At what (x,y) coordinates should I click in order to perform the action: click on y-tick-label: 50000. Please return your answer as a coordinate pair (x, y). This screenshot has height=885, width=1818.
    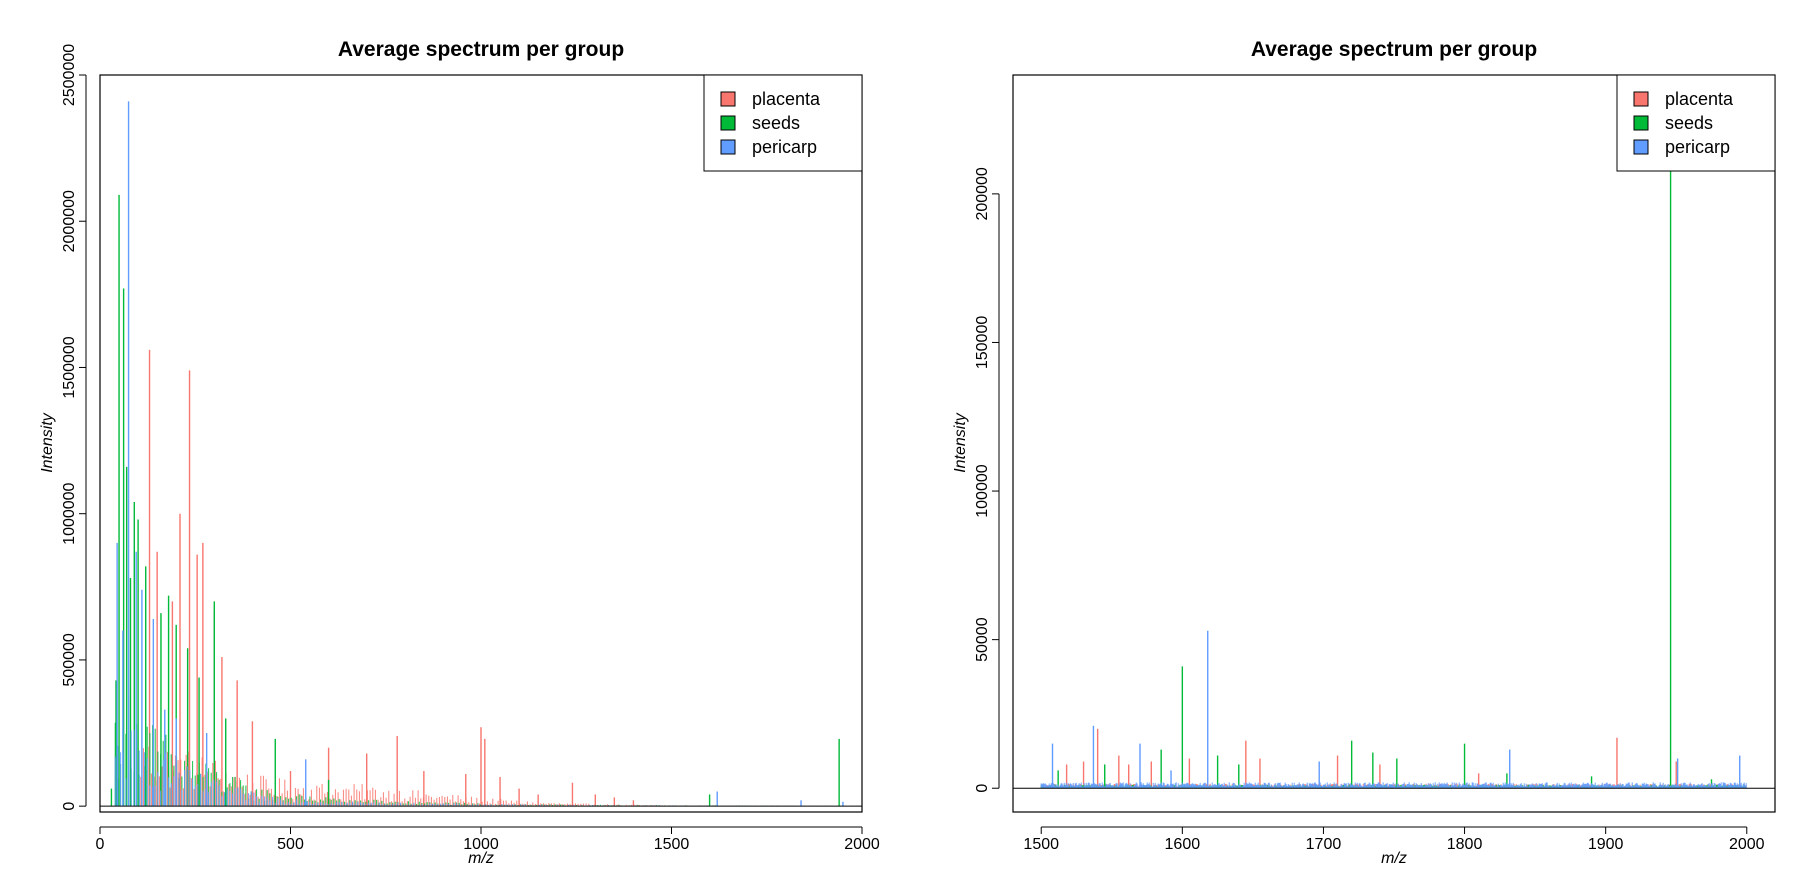
    Looking at the image, I should click on (982, 639).